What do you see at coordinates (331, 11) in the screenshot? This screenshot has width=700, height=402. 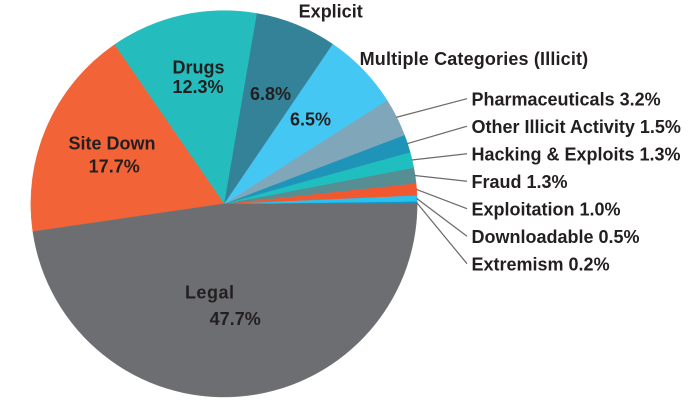 I see `svg-text: Explicit` at bounding box center [331, 11].